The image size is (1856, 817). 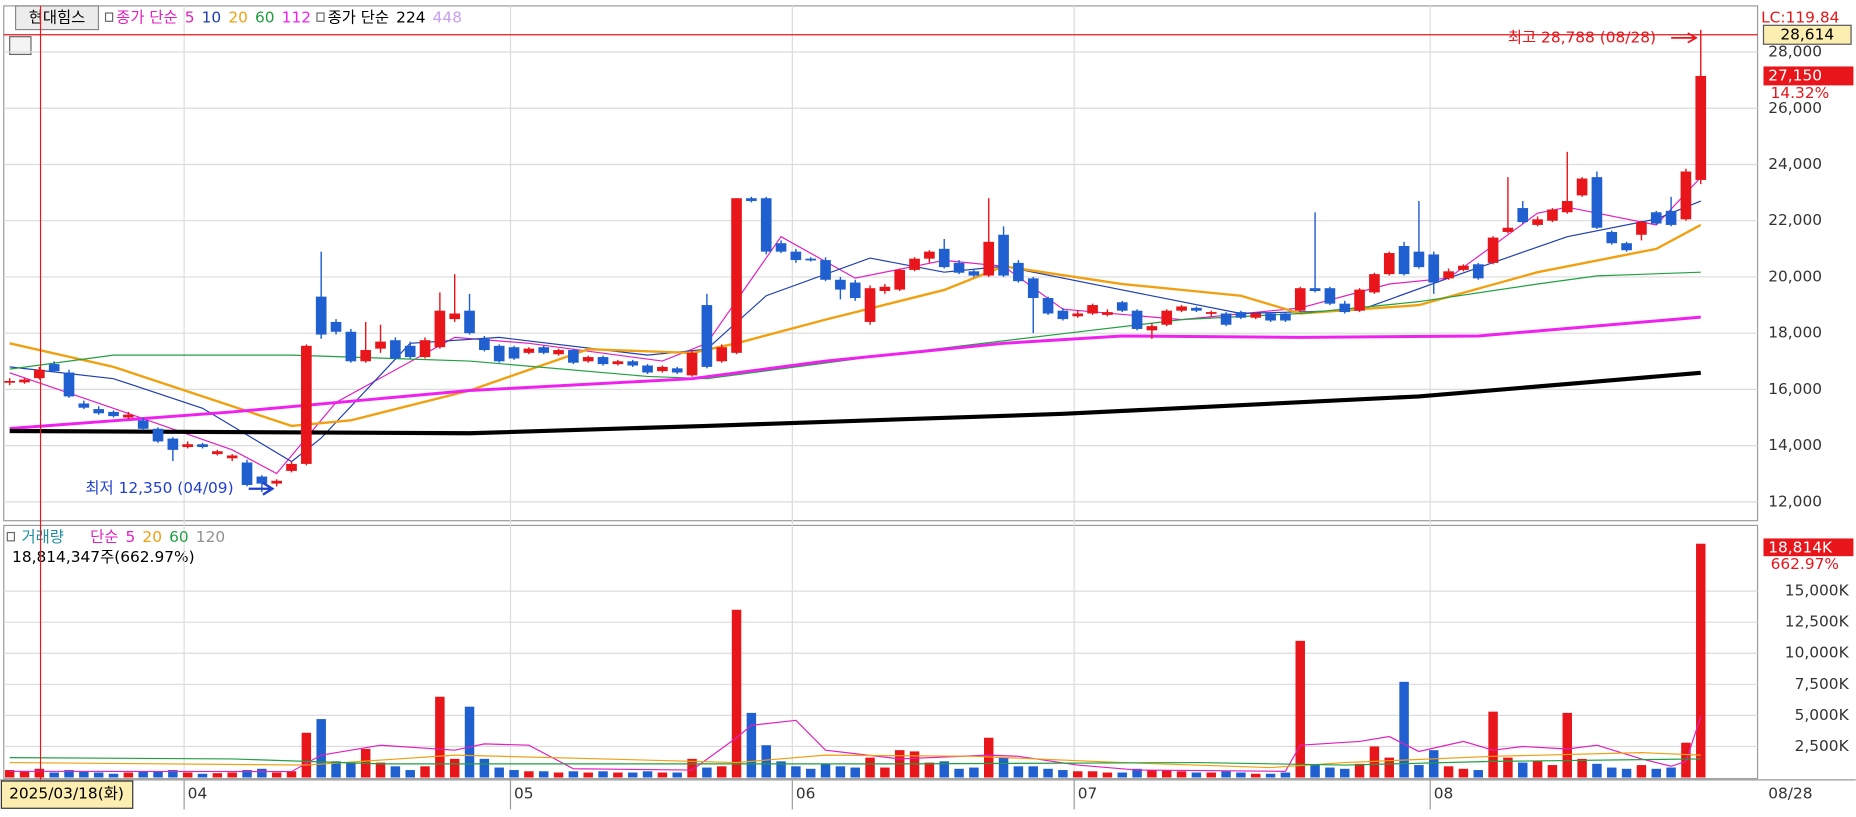 What do you see at coordinates (1822, 684) in the screenshot?
I see `volume-tick-label: 7,500K` at bounding box center [1822, 684].